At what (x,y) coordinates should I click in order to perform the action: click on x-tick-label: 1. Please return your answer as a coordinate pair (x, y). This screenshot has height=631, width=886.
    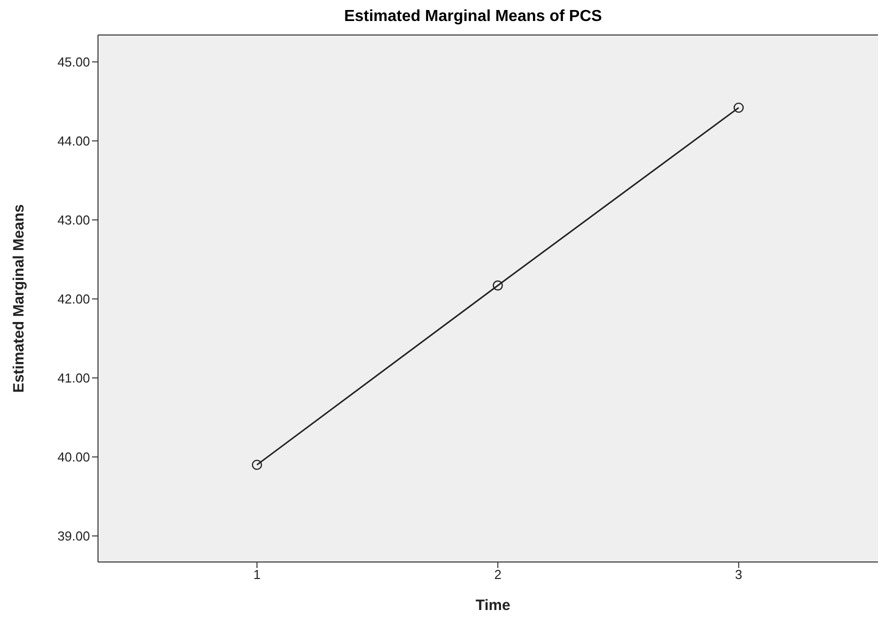
    Looking at the image, I should click on (257, 574).